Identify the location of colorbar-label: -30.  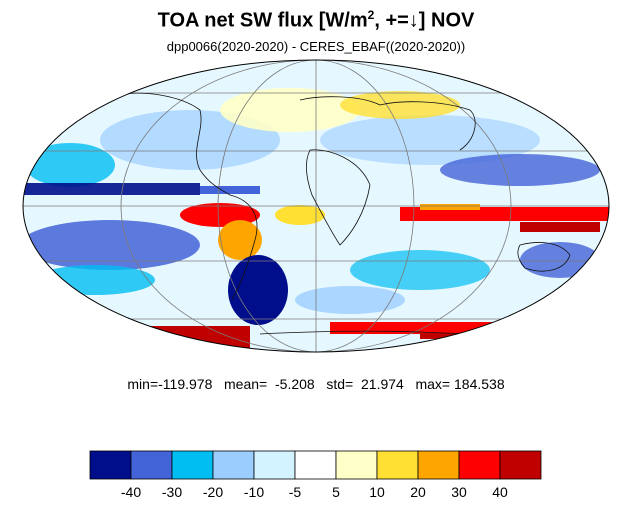
(172, 492).